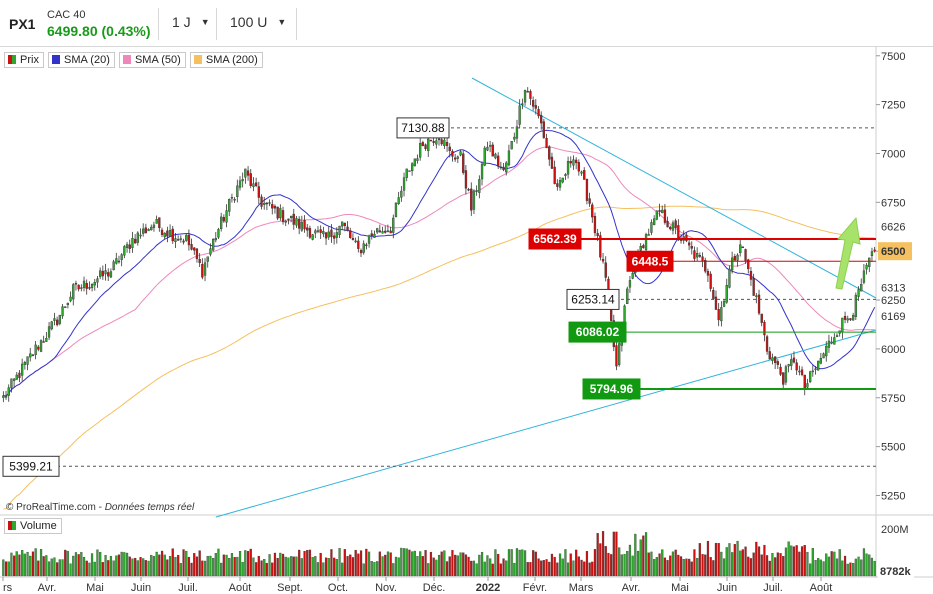 This screenshot has width=933, height=594. I want to click on legend-item-sma50: SMA (50), so click(152, 60).